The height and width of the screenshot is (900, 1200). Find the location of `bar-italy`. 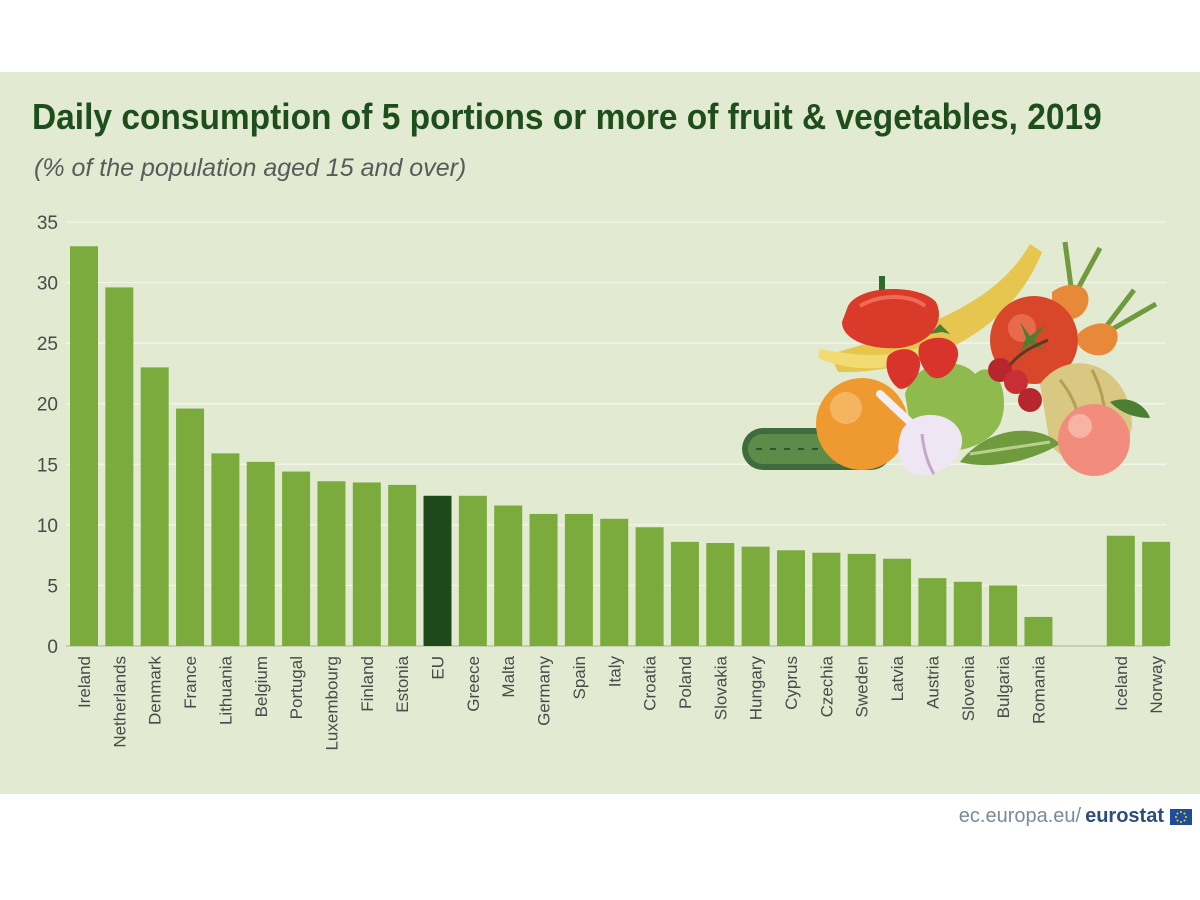

bar-italy is located at coordinates (614, 582).